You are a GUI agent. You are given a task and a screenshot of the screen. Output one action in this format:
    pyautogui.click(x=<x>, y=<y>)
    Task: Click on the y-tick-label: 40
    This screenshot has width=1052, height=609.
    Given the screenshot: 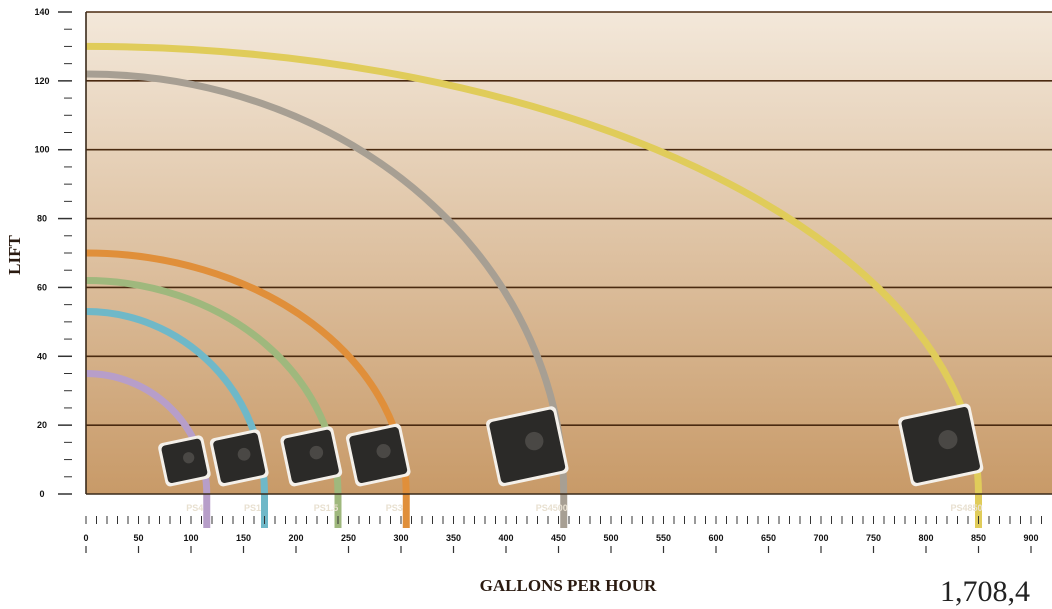 What is the action you would take?
    pyautogui.click(x=42, y=356)
    